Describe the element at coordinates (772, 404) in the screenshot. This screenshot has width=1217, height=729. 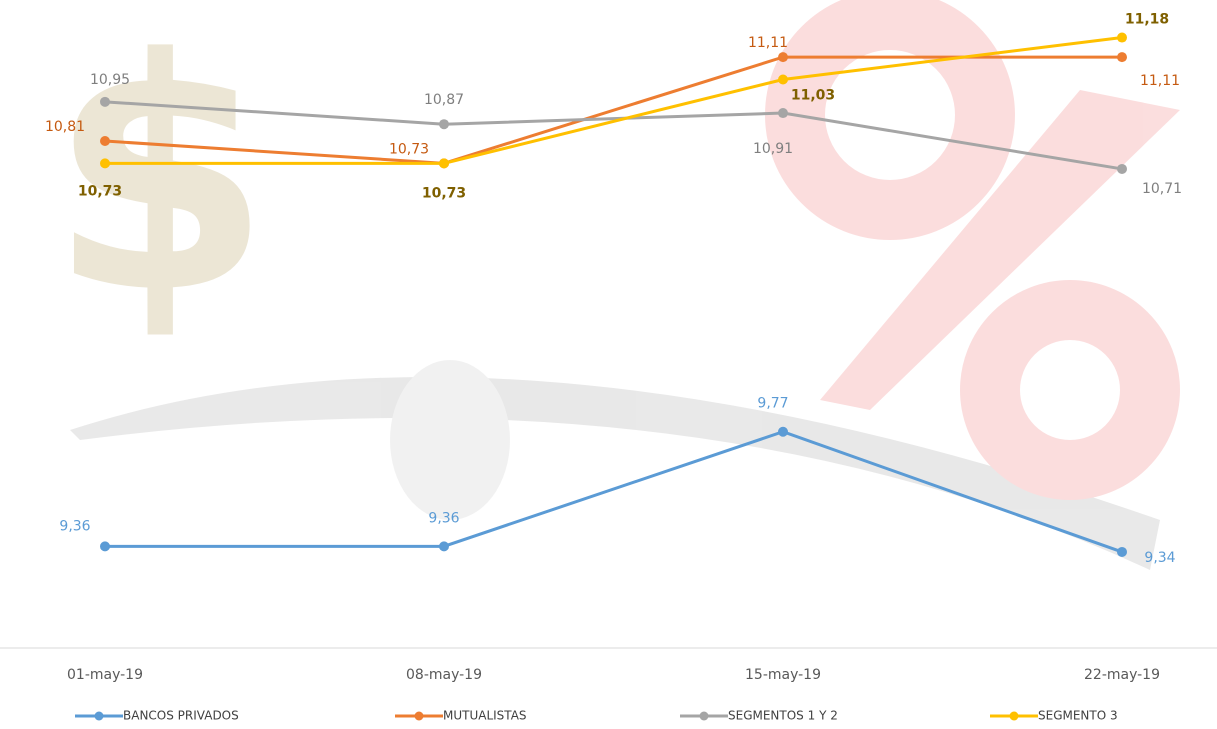
I see `data-label: 9,77` at that location.